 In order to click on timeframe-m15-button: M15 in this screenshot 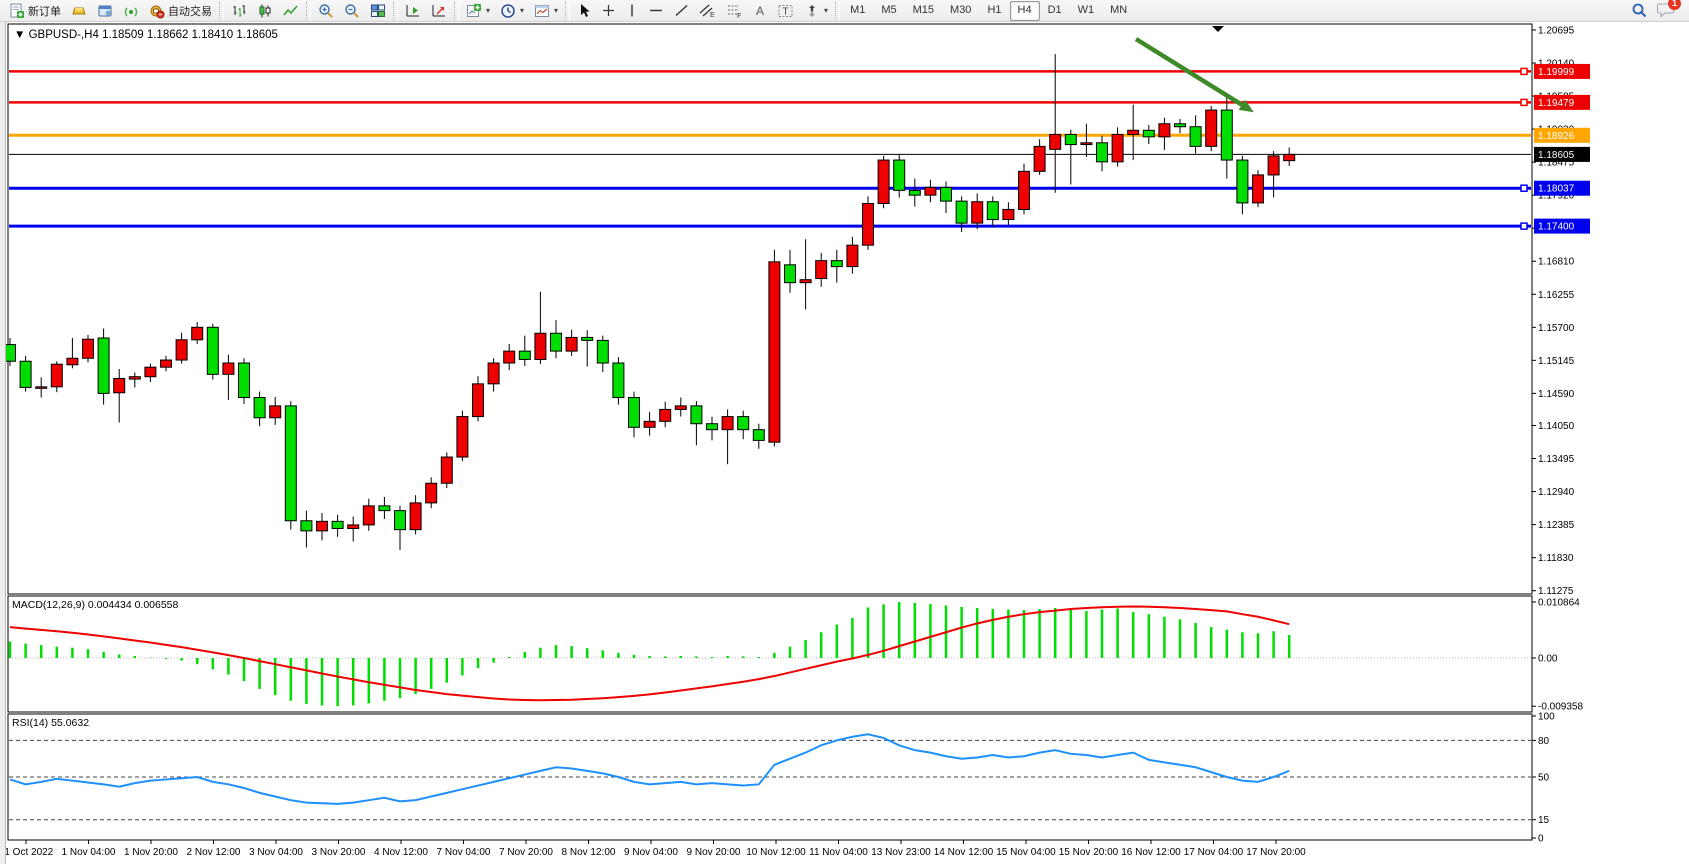, I will do `click(923, 9)`.